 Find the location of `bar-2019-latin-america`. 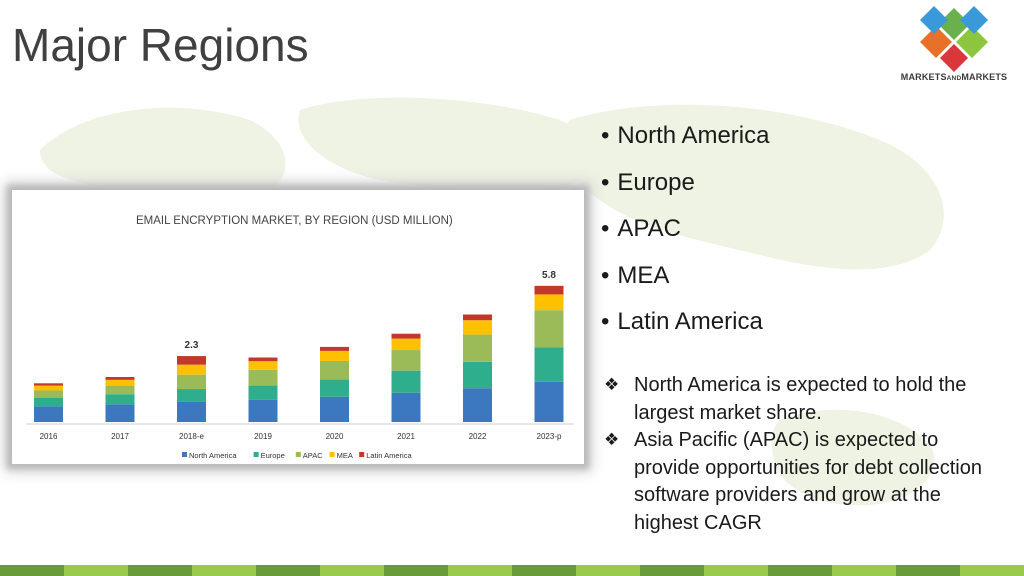

bar-2019-latin-america is located at coordinates (263, 359).